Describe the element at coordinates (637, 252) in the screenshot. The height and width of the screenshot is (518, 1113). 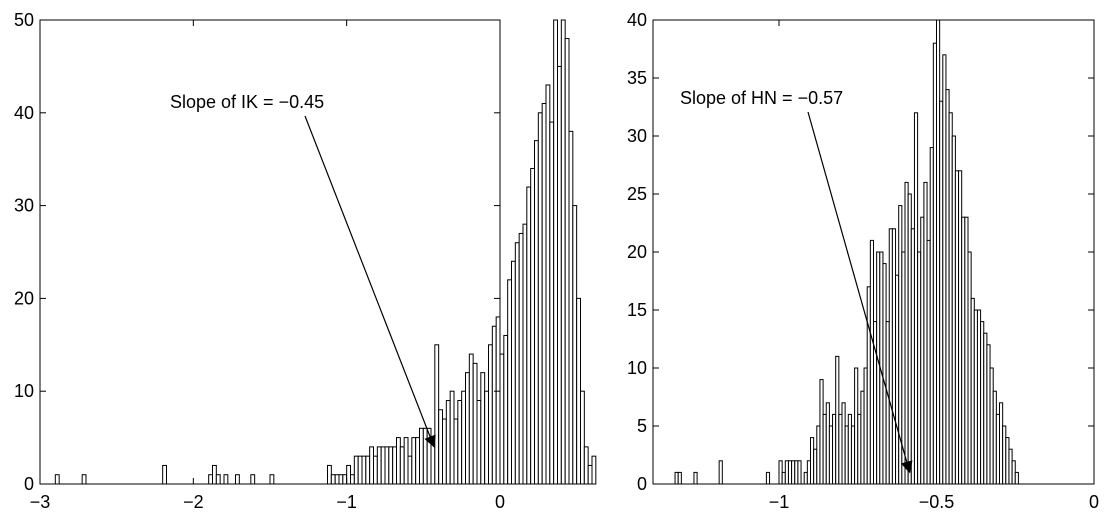
I see `y-tick-label: 20` at that location.